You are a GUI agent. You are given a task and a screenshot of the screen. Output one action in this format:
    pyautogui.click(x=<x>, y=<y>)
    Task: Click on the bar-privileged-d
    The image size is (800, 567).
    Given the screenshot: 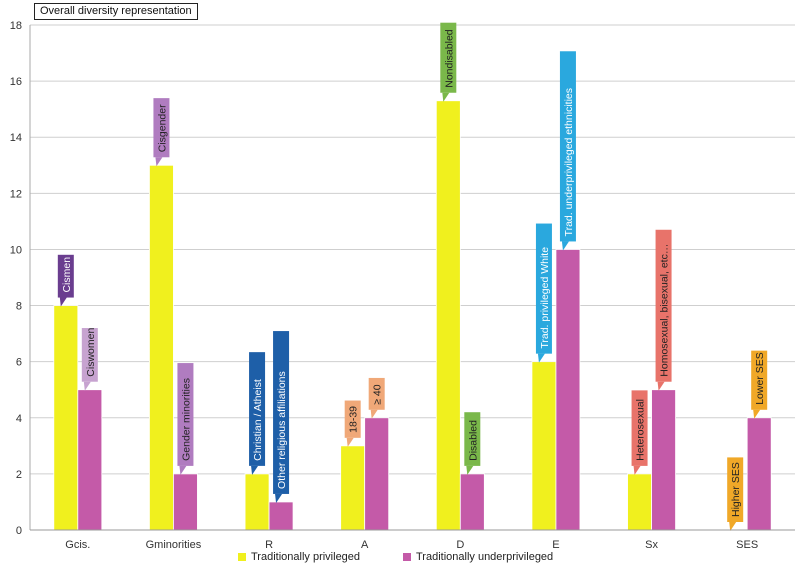 What is the action you would take?
    pyautogui.click(x=448, y=315)
    